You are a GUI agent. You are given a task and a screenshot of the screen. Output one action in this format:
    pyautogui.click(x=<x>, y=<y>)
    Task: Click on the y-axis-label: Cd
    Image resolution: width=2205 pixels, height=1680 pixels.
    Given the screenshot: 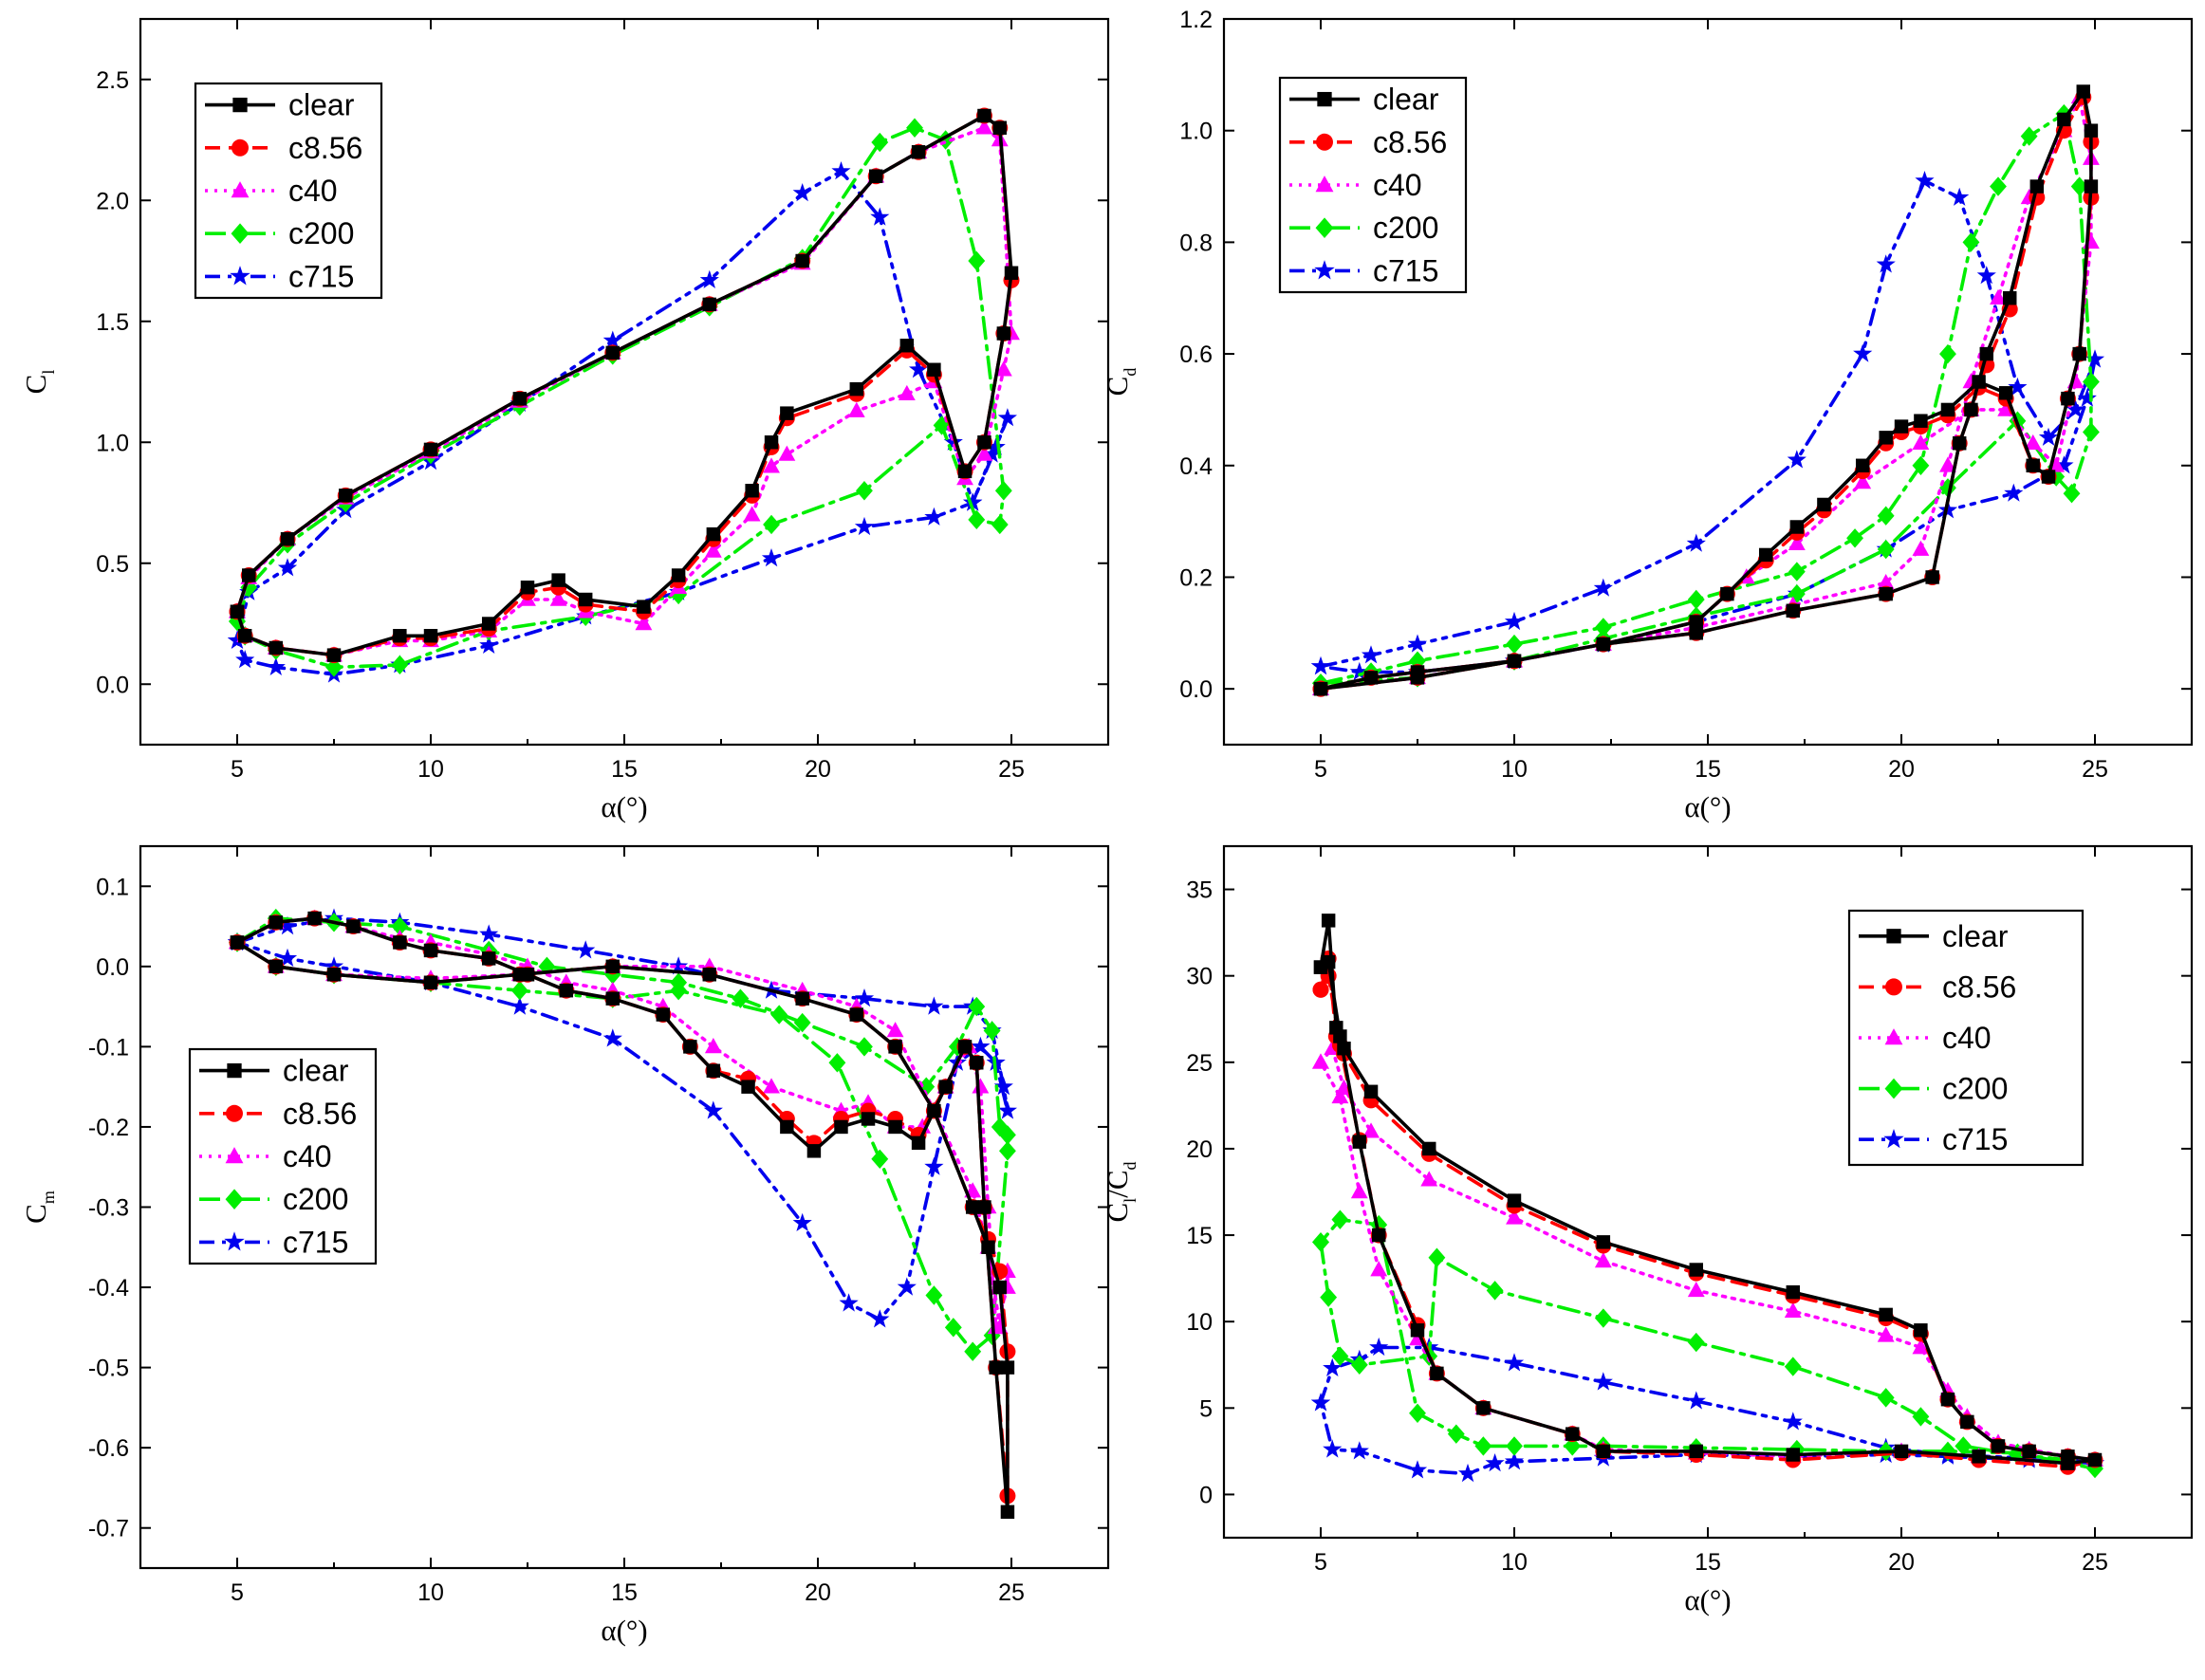 What is the action you would take?
    pyautogui.click(x=1120, y=382)
    